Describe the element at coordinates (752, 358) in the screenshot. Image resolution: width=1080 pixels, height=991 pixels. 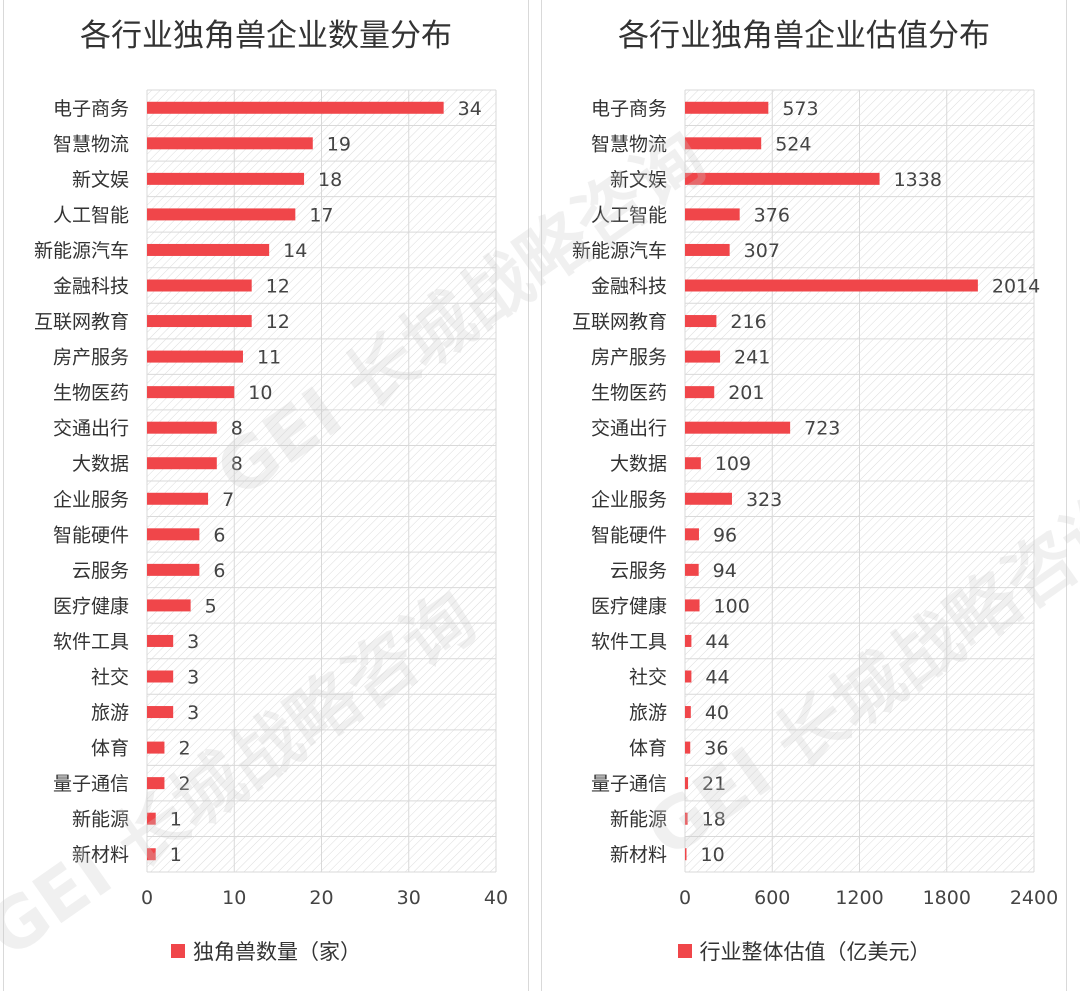
I see `data-label: 241` at that location.